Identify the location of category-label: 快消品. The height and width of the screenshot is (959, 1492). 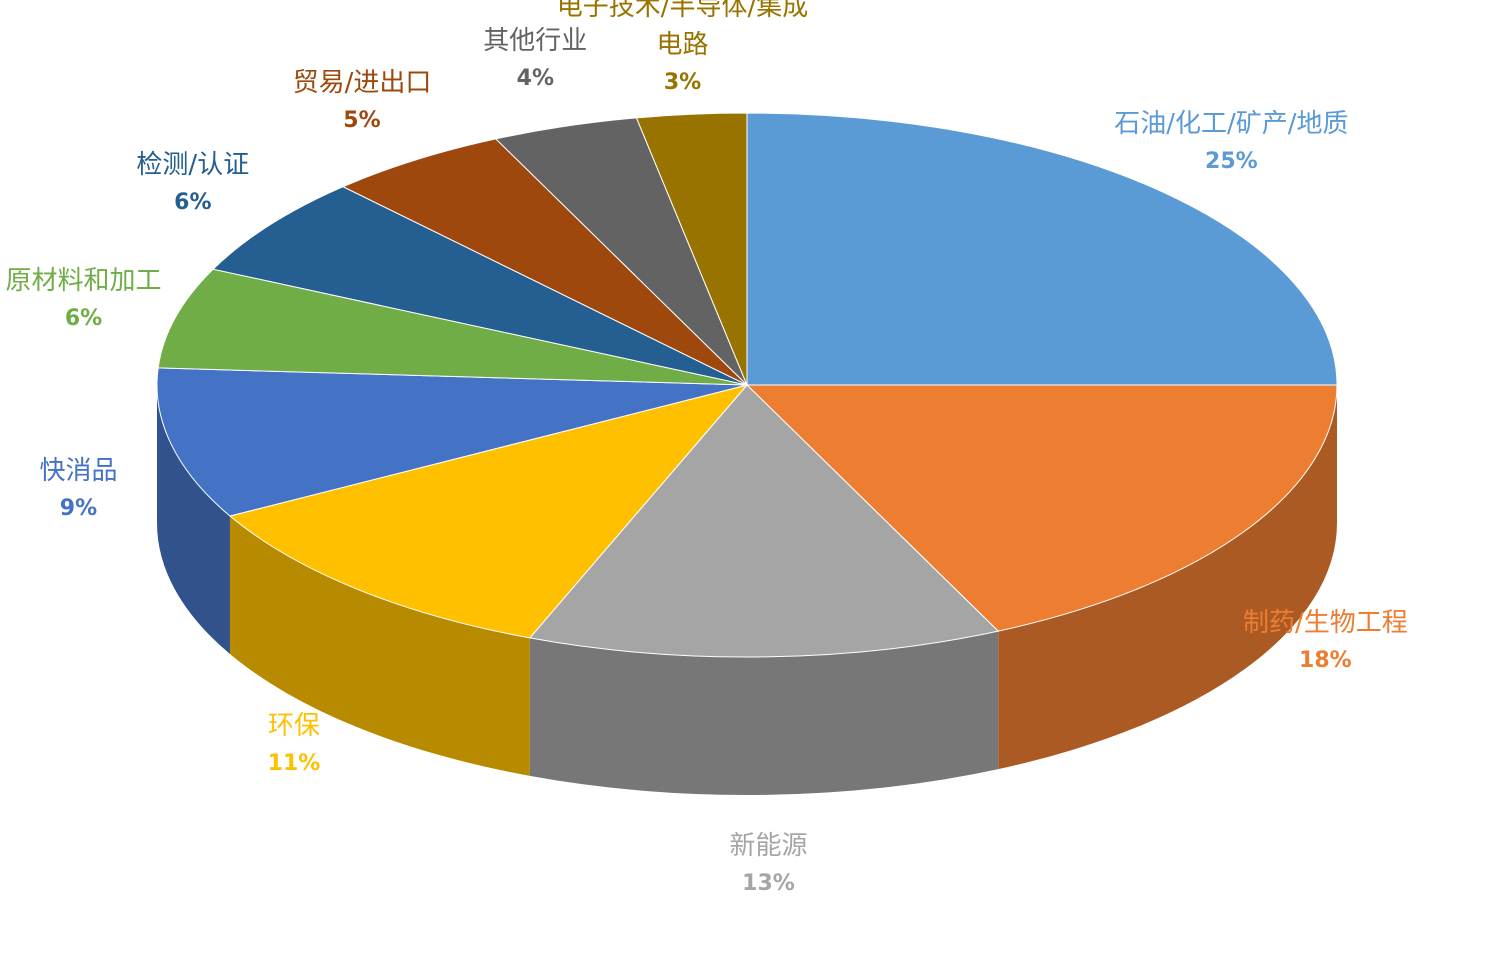
(78, 470).